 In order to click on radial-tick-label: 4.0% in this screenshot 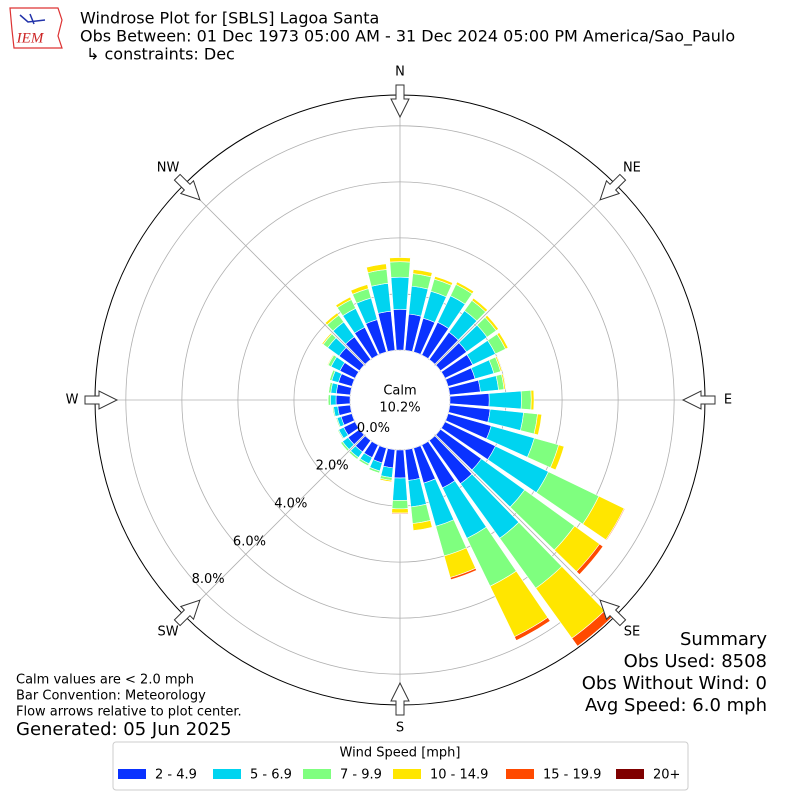, I will do `click(290, 504)`.